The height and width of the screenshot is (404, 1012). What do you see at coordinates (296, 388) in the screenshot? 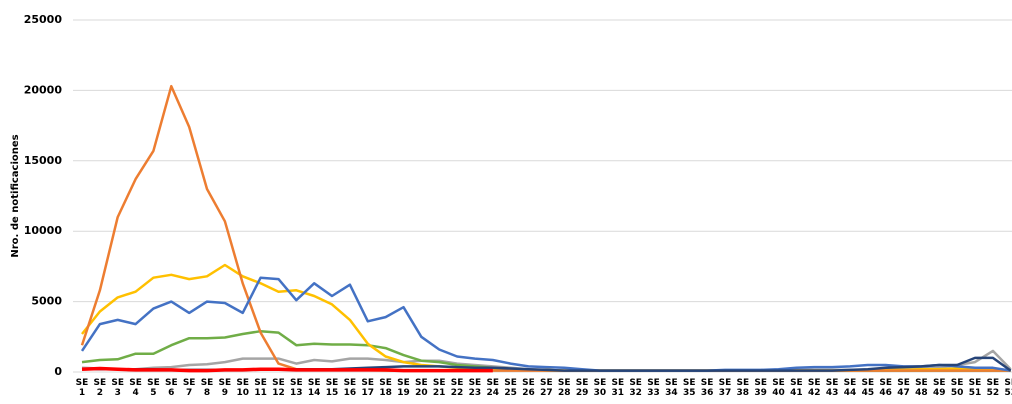
I see `x-tick-label: SE 13` at bounding box center [296, 388].